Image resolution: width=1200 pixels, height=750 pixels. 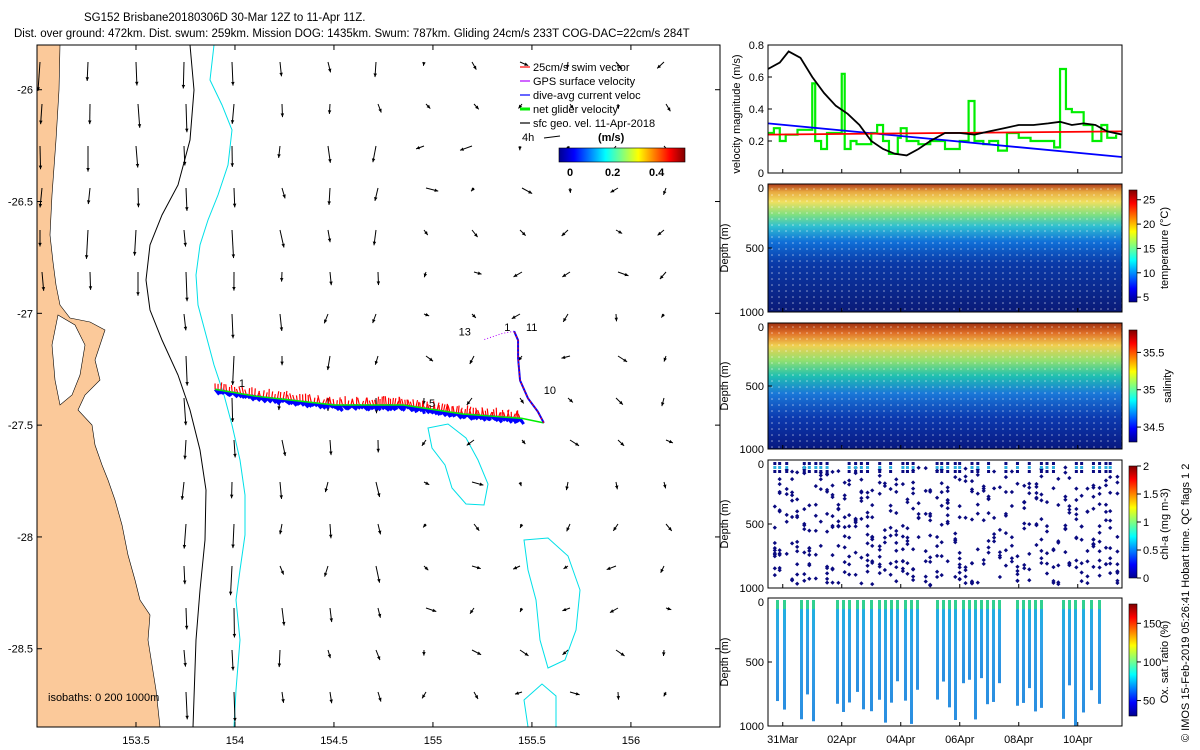 What do you see at coordinates (1150, 551) in the screenshot?
I see `colorbar-tick-label: 0.5` at bounding box center [1150, 551].